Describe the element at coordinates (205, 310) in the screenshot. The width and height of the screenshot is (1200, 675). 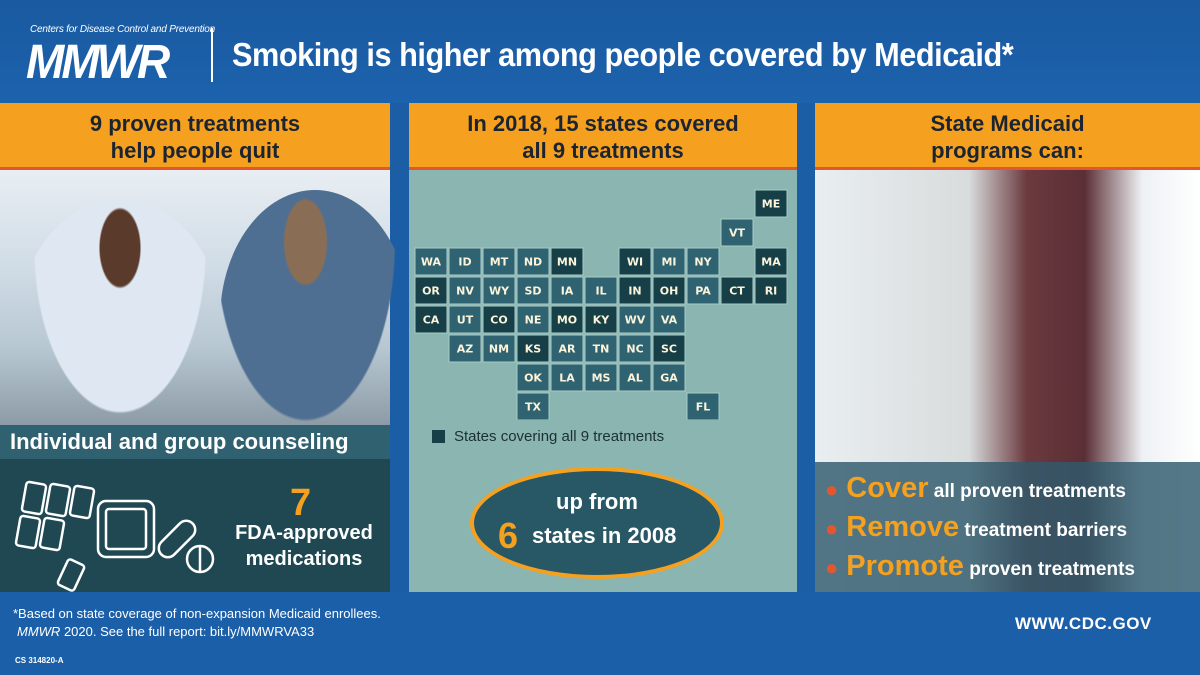
I see `doctor-patient-photo` at that location.